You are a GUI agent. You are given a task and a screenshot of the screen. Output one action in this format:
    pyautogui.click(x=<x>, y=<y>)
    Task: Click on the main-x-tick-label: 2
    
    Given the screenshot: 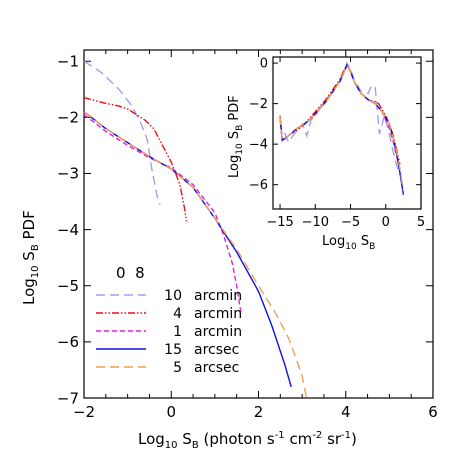 What is the action you would take?
    pyautogui.click(x=259, y=412)
    